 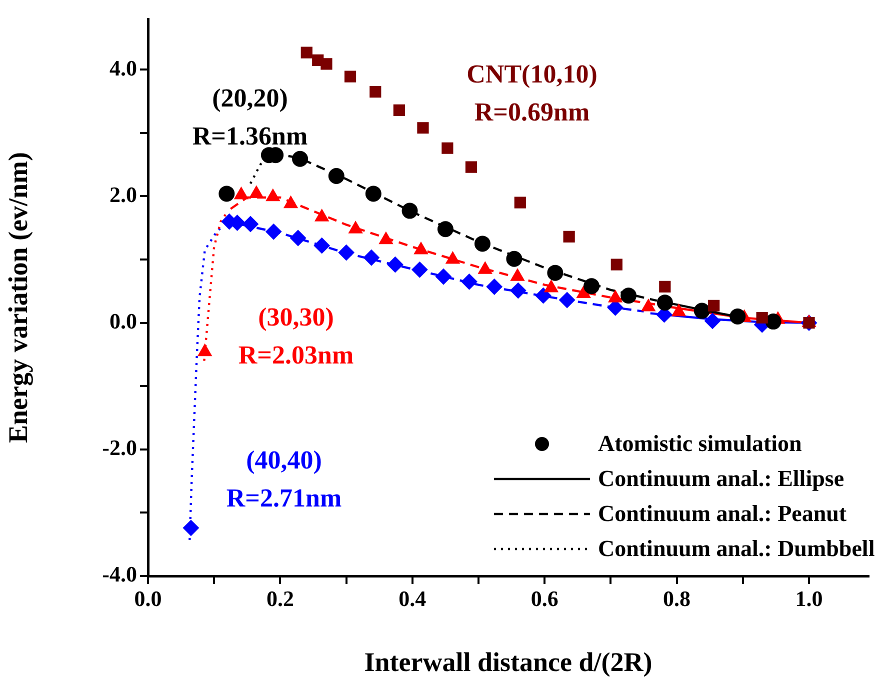 I want to click on annotation: (20,20) R=1.36nm, so click(x=250, y=117).